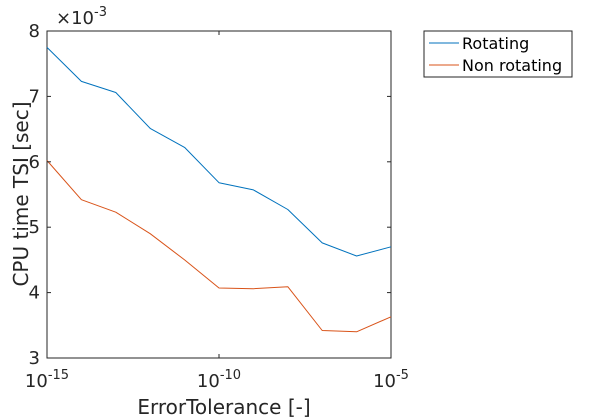 The width and height of the screenshot is (614, 420). I want to click on legend-label: Rotating, so click(495, 43).